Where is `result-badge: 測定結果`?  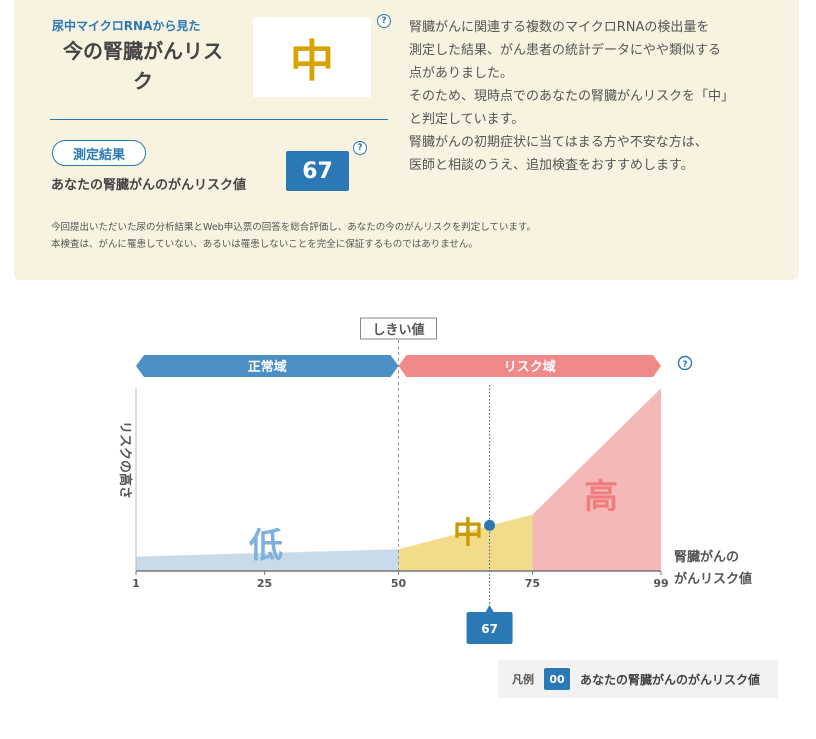 result-badge: 測定結果 is located at coordinates (99, 153).